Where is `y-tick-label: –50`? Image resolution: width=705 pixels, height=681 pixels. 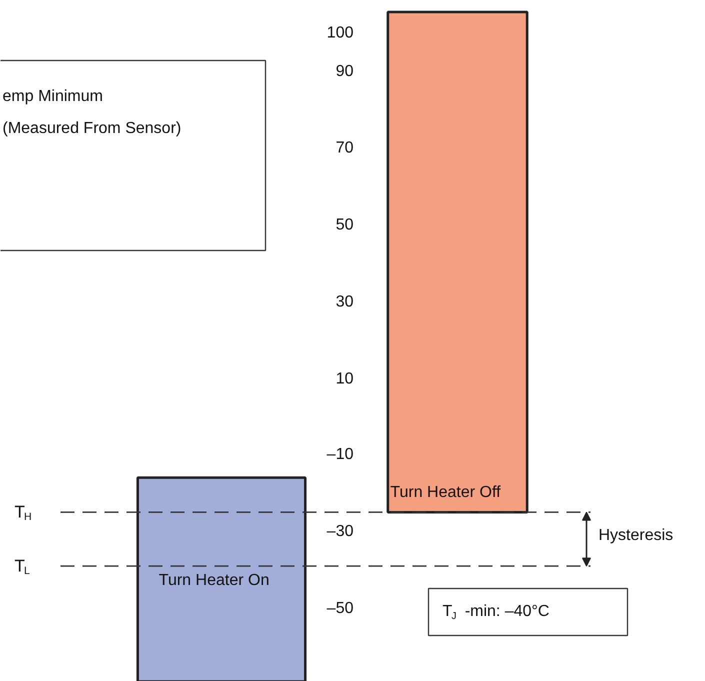 y-tick-label: –50 is located at coordinates (340, 608).